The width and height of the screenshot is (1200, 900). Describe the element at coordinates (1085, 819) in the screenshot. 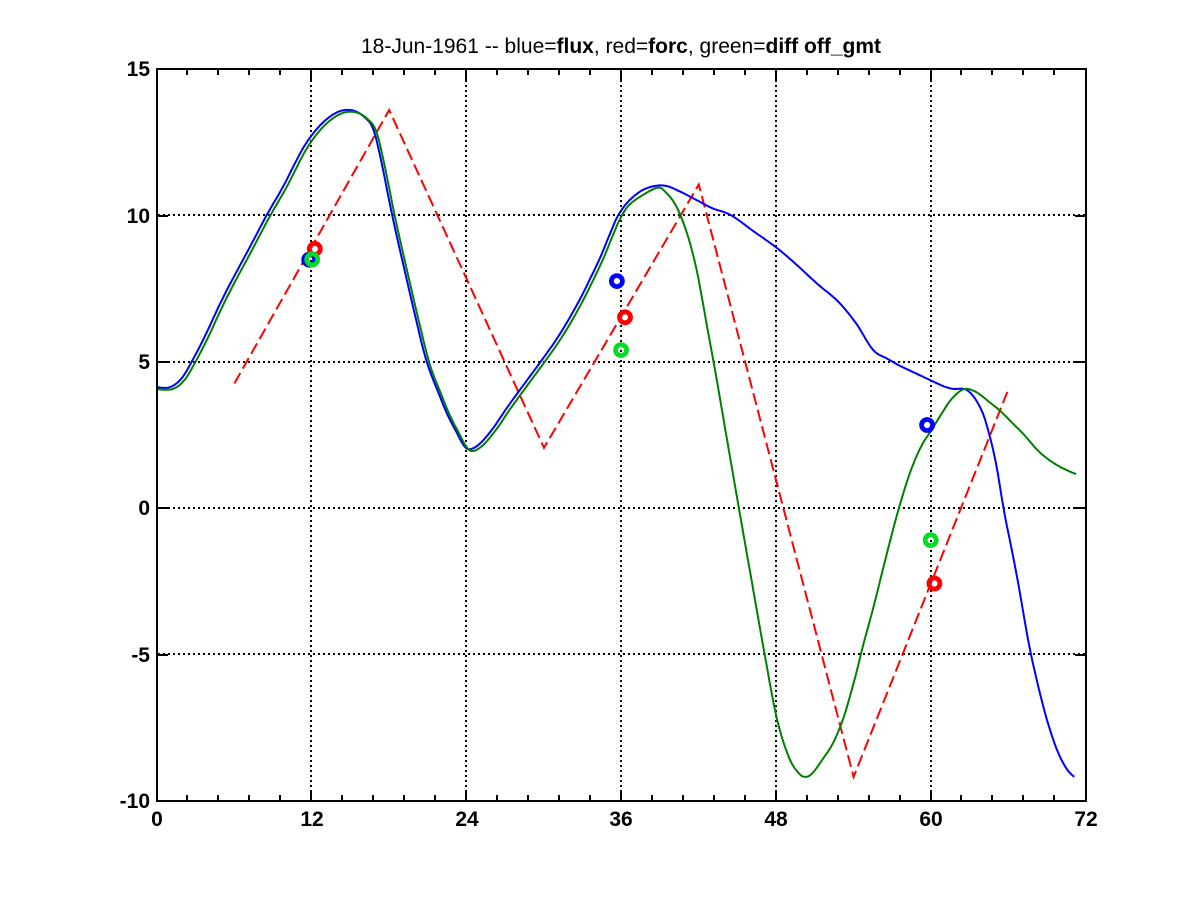

I see `svg-text: 72` at that location.